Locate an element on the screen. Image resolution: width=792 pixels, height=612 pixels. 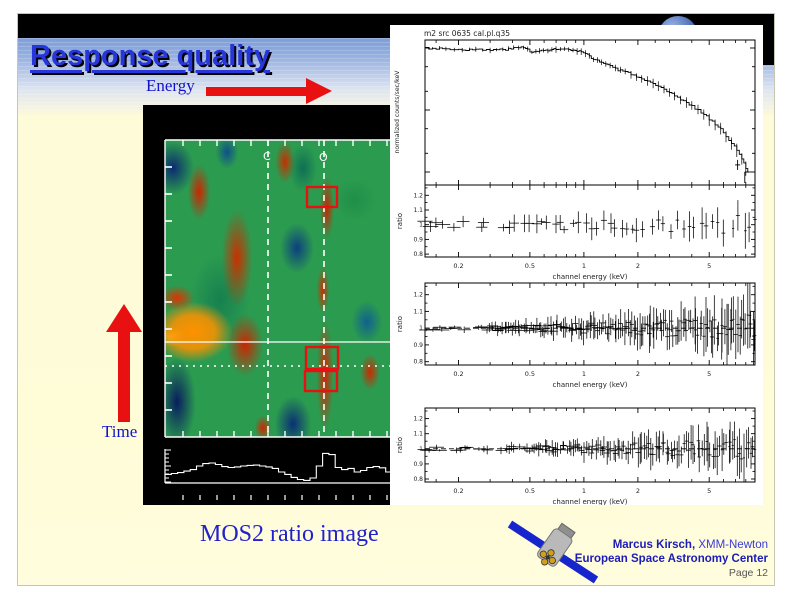
svg-text: m2 src 0635 cal.pl.q35 is located at coordinates (467, 33).